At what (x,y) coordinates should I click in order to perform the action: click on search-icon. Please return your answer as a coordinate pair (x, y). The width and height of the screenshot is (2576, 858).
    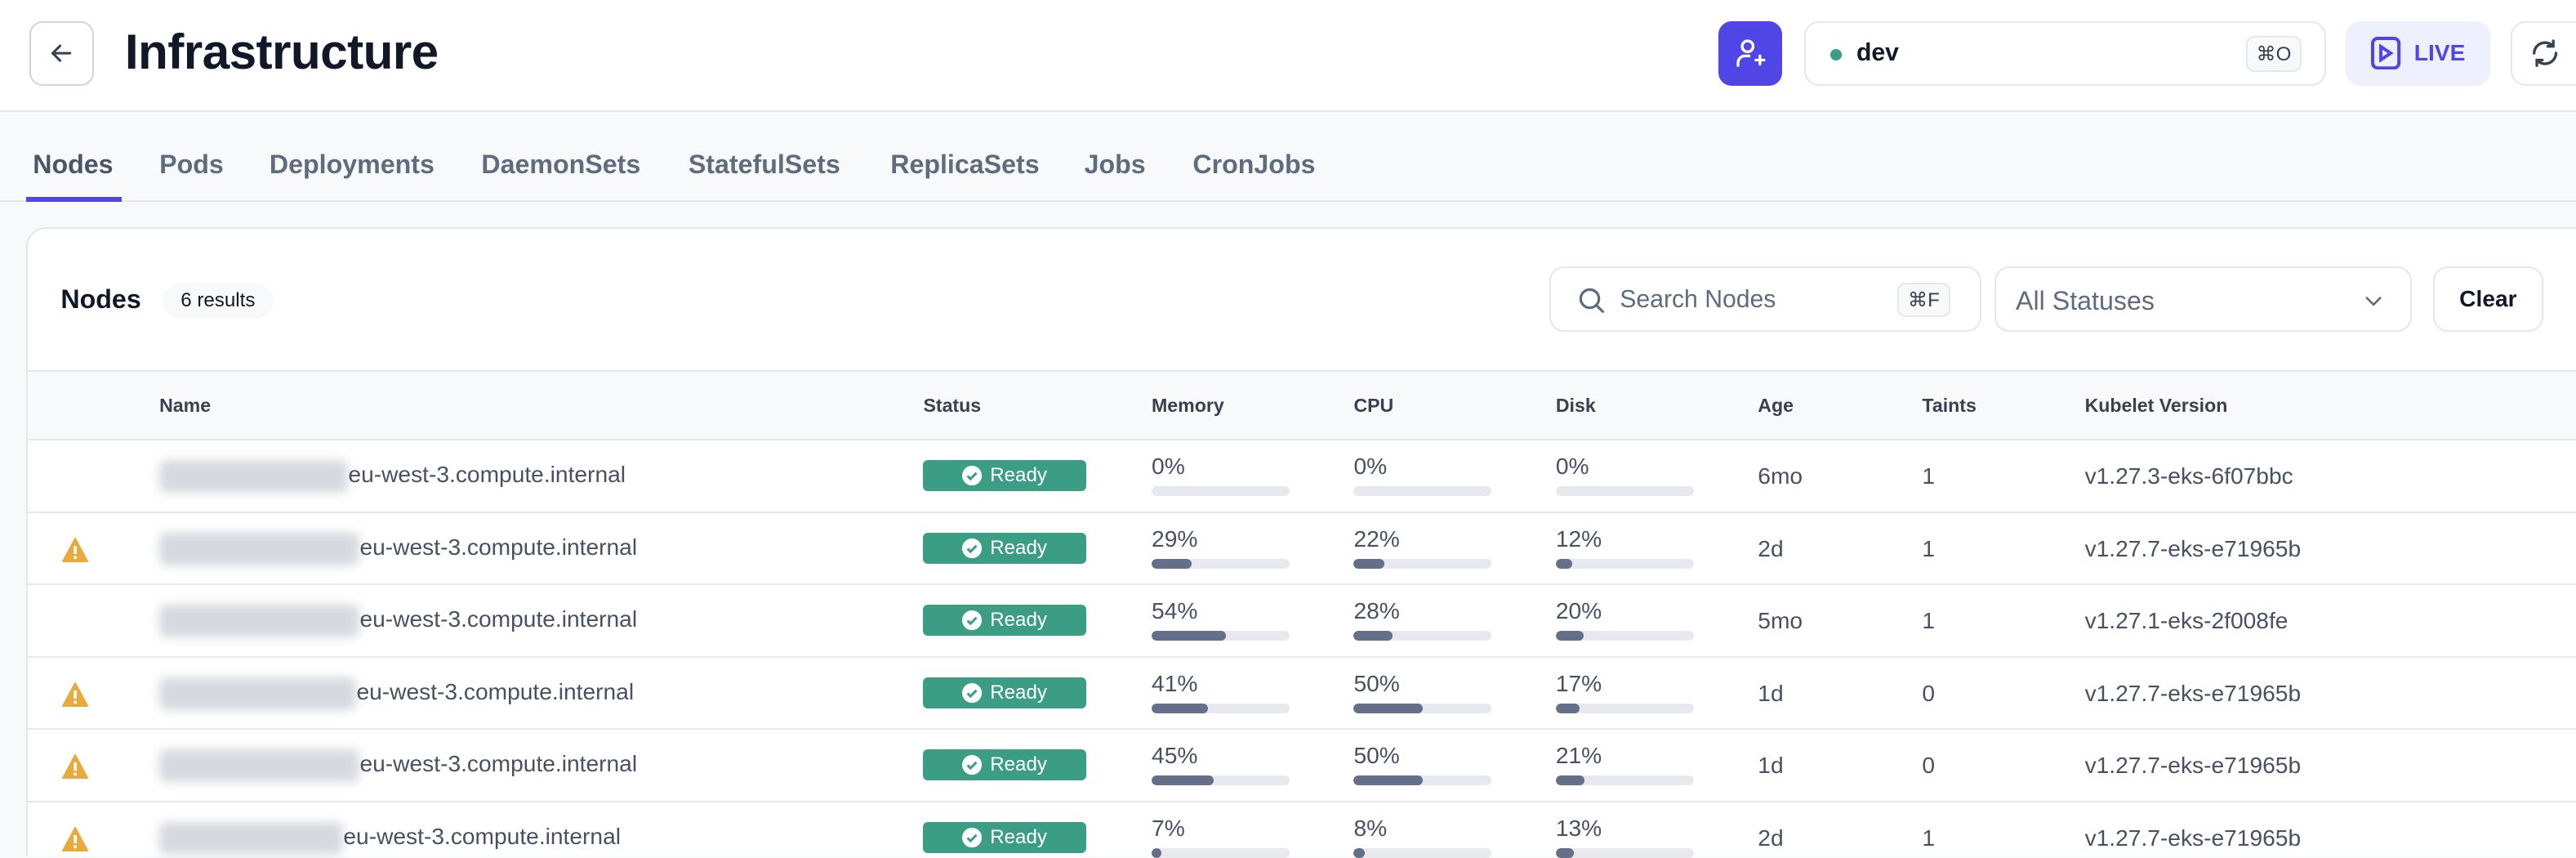
    Looking at the image, I should click on (1592, 300).